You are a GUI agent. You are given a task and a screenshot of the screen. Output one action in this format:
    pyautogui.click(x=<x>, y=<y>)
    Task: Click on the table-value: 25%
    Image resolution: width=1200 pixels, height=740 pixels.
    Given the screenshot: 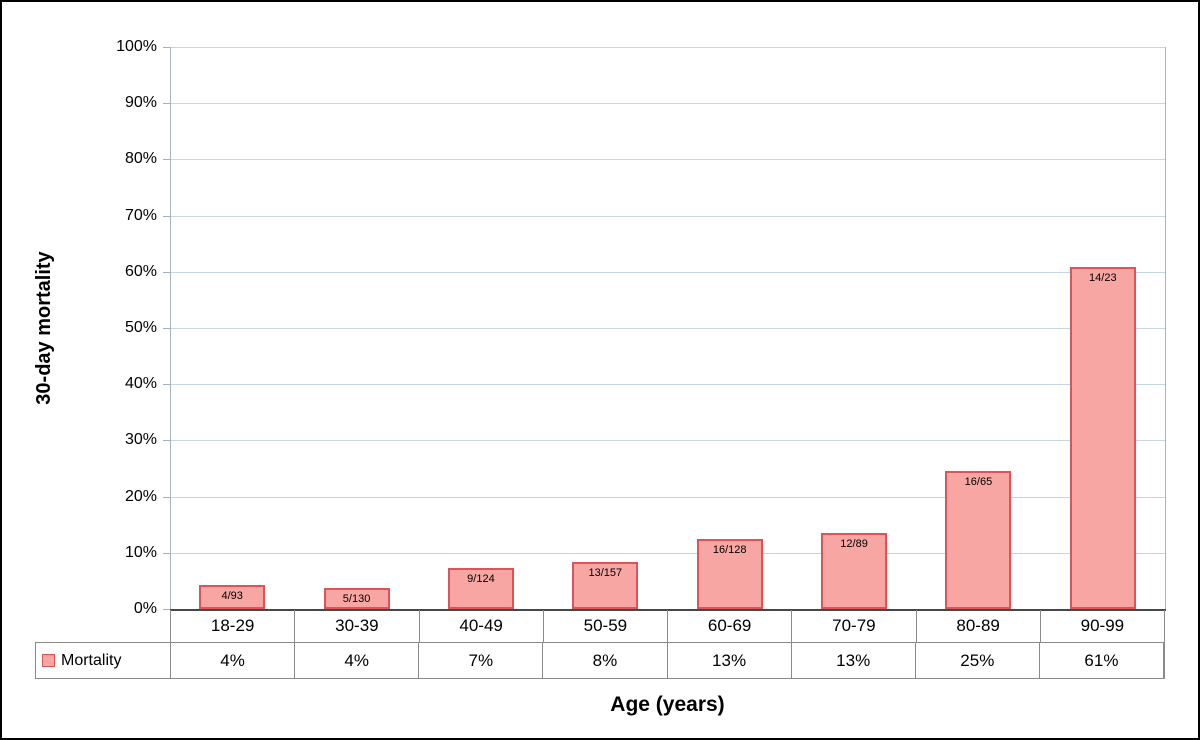 What is the action you would take?
    pyautogui.click(x=978, y=660)
    